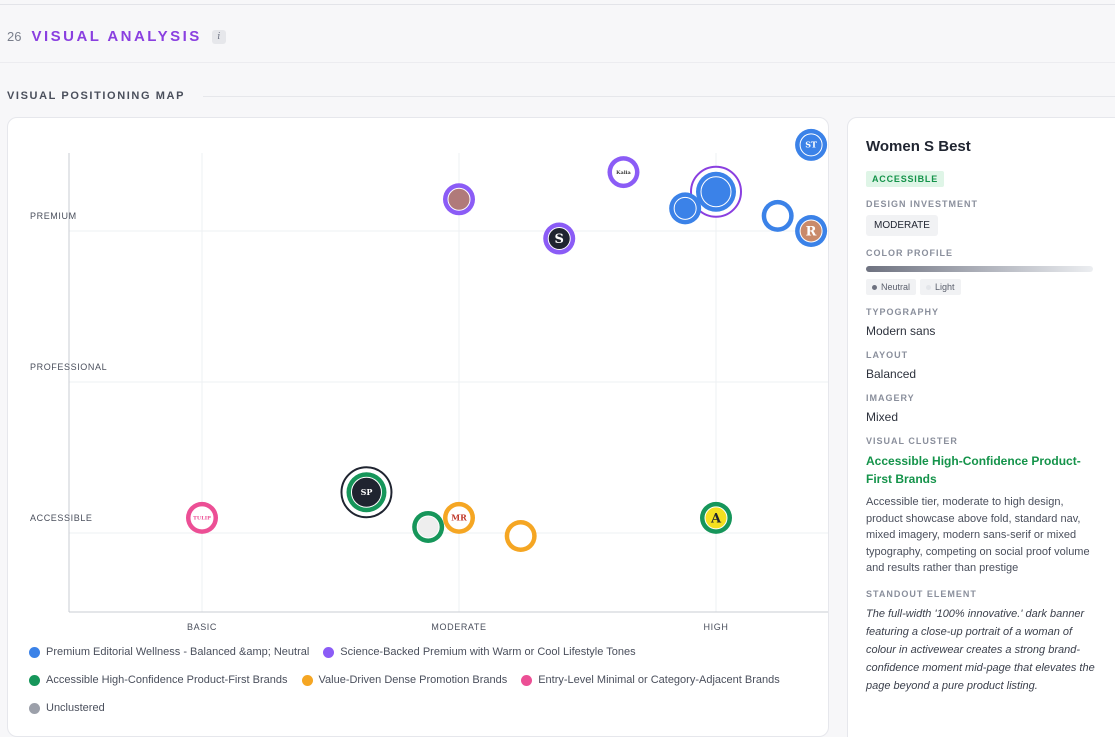 Image resolution: width=1115 pixels, height=737 pixels. Describe the element at coordinates (14, 36) in the screenshot. I see `section-number: 26` at that location.